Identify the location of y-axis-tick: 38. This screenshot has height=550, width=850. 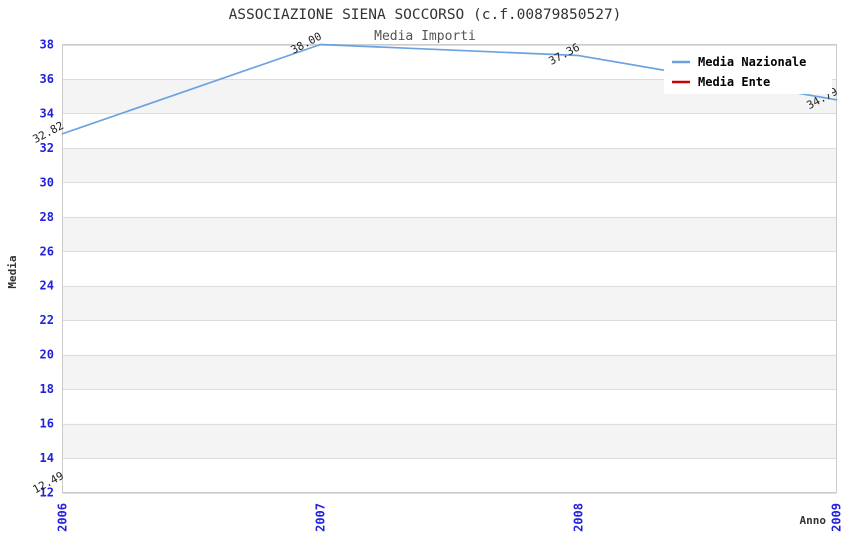
(47, 45).